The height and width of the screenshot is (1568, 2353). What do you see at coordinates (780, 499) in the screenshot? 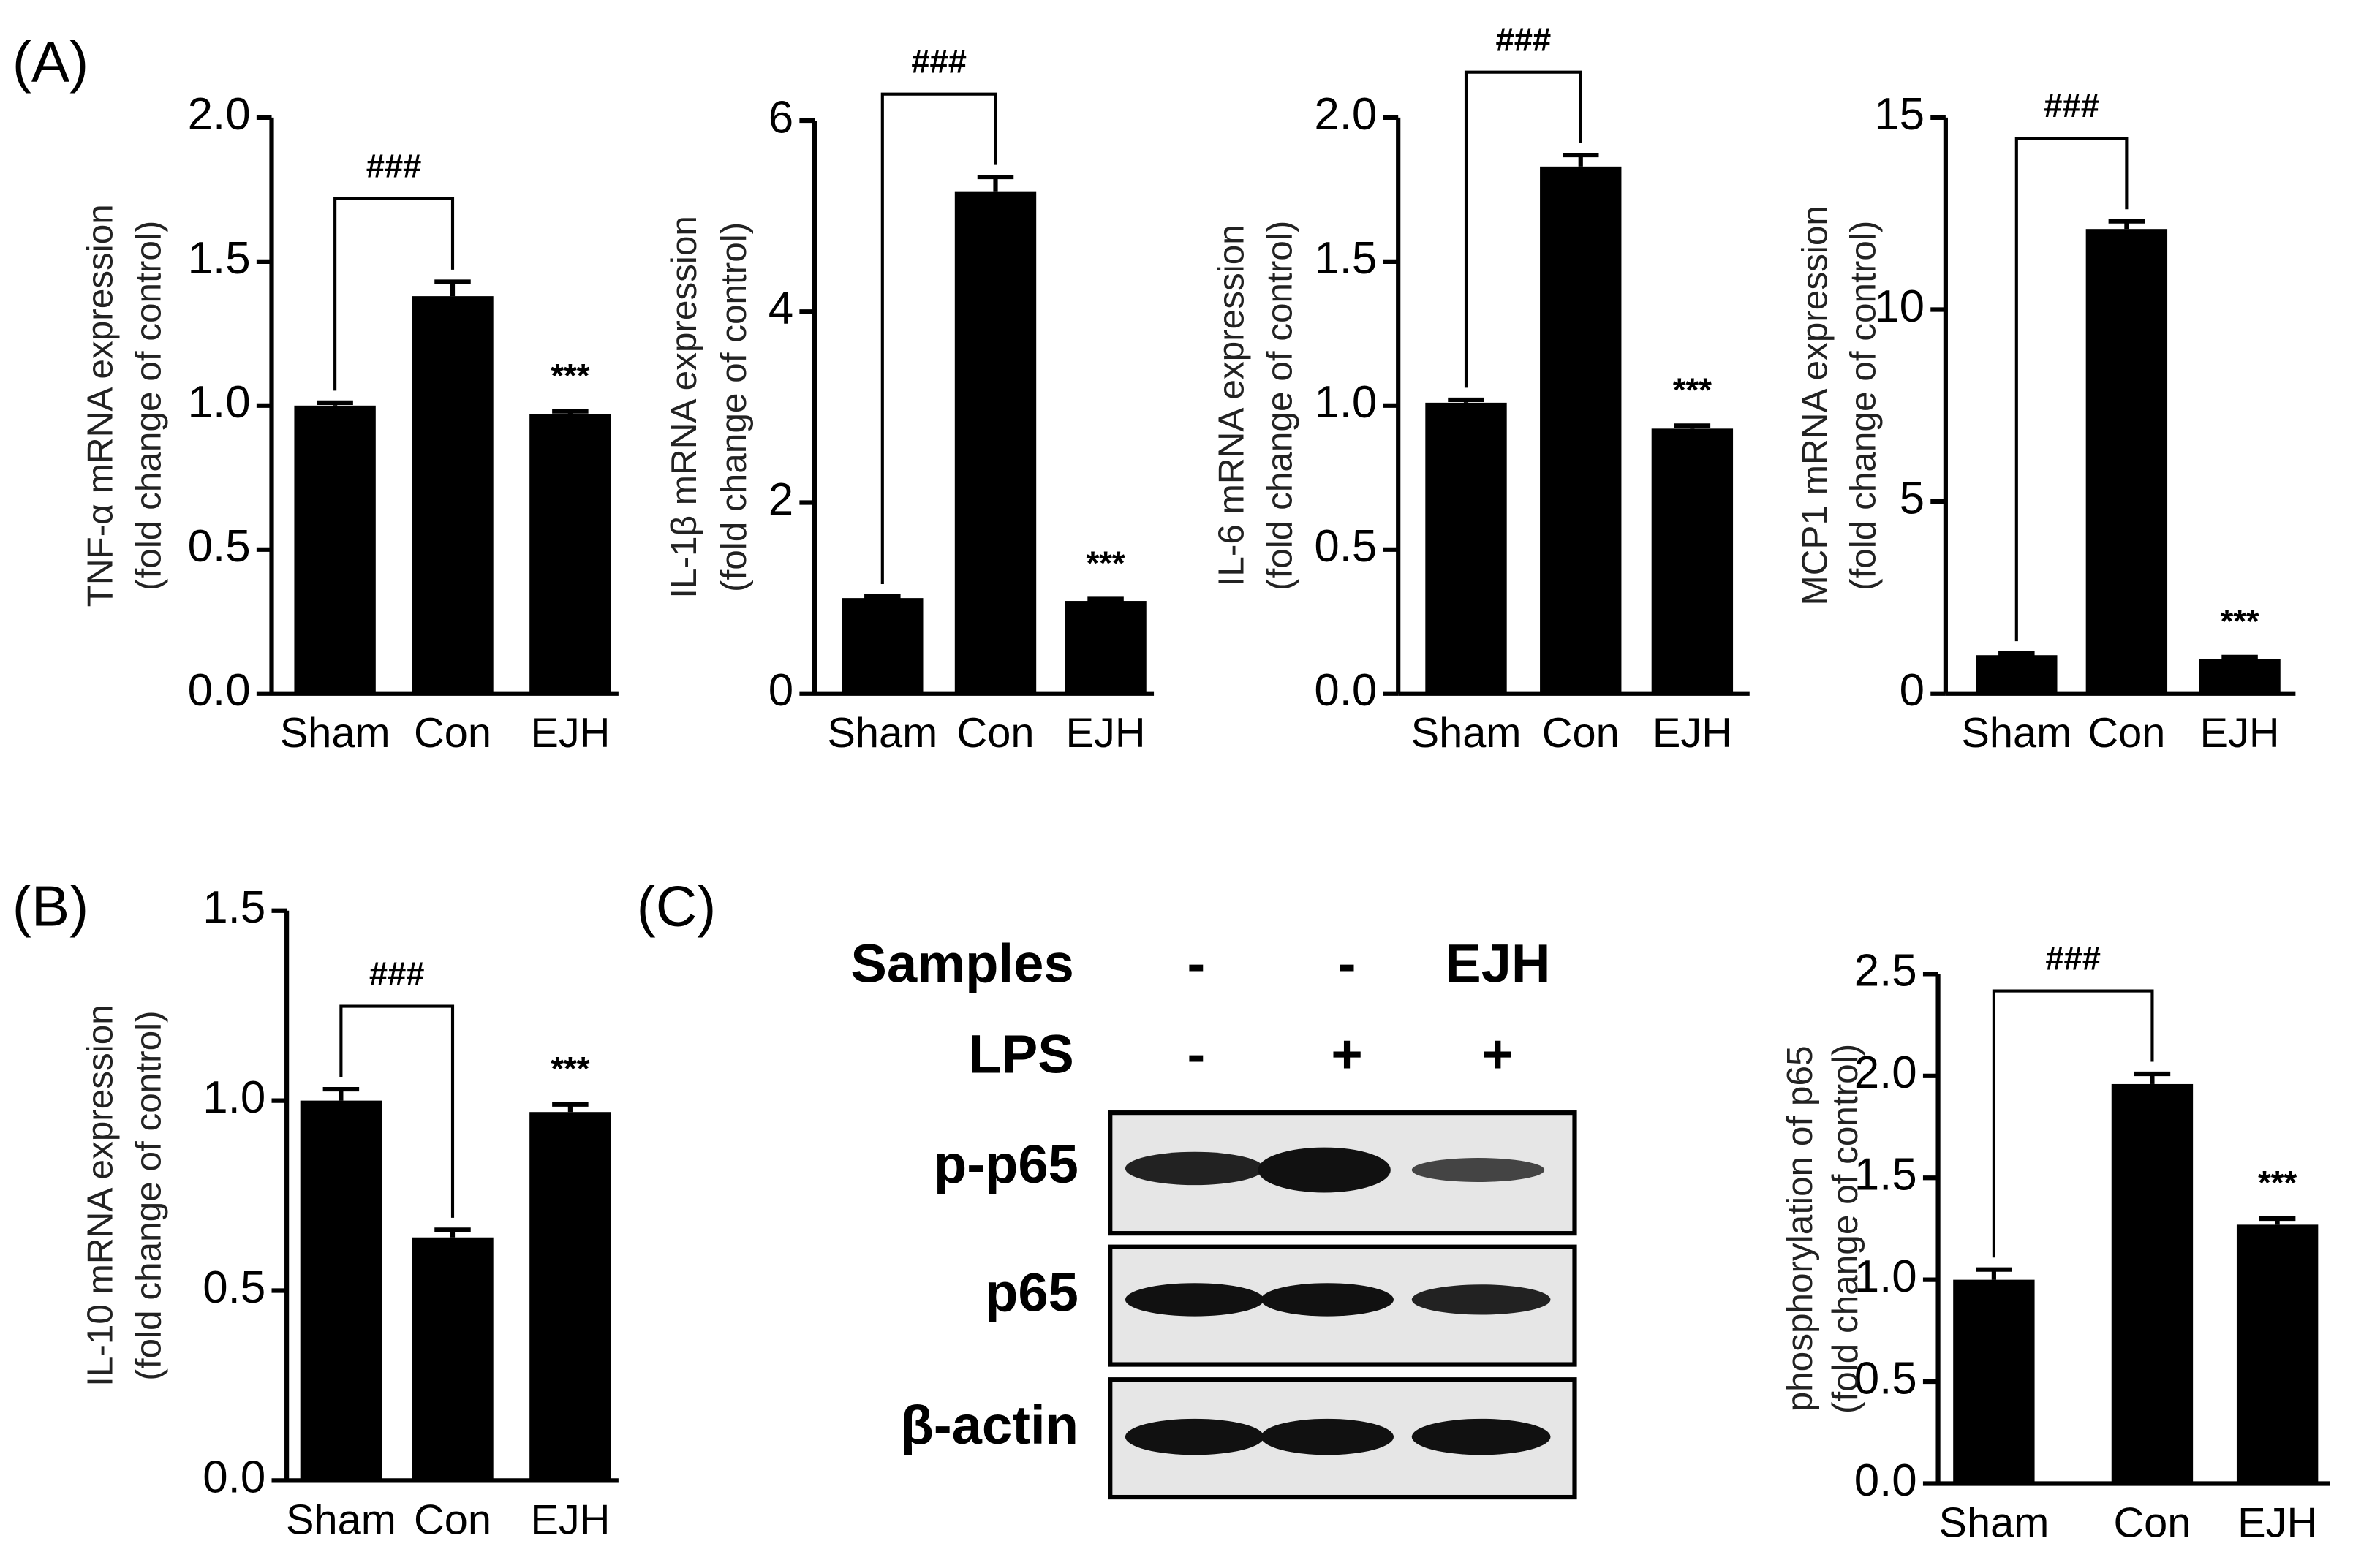
I see `y-tick-label: 2` at bounding box center [780, 499].